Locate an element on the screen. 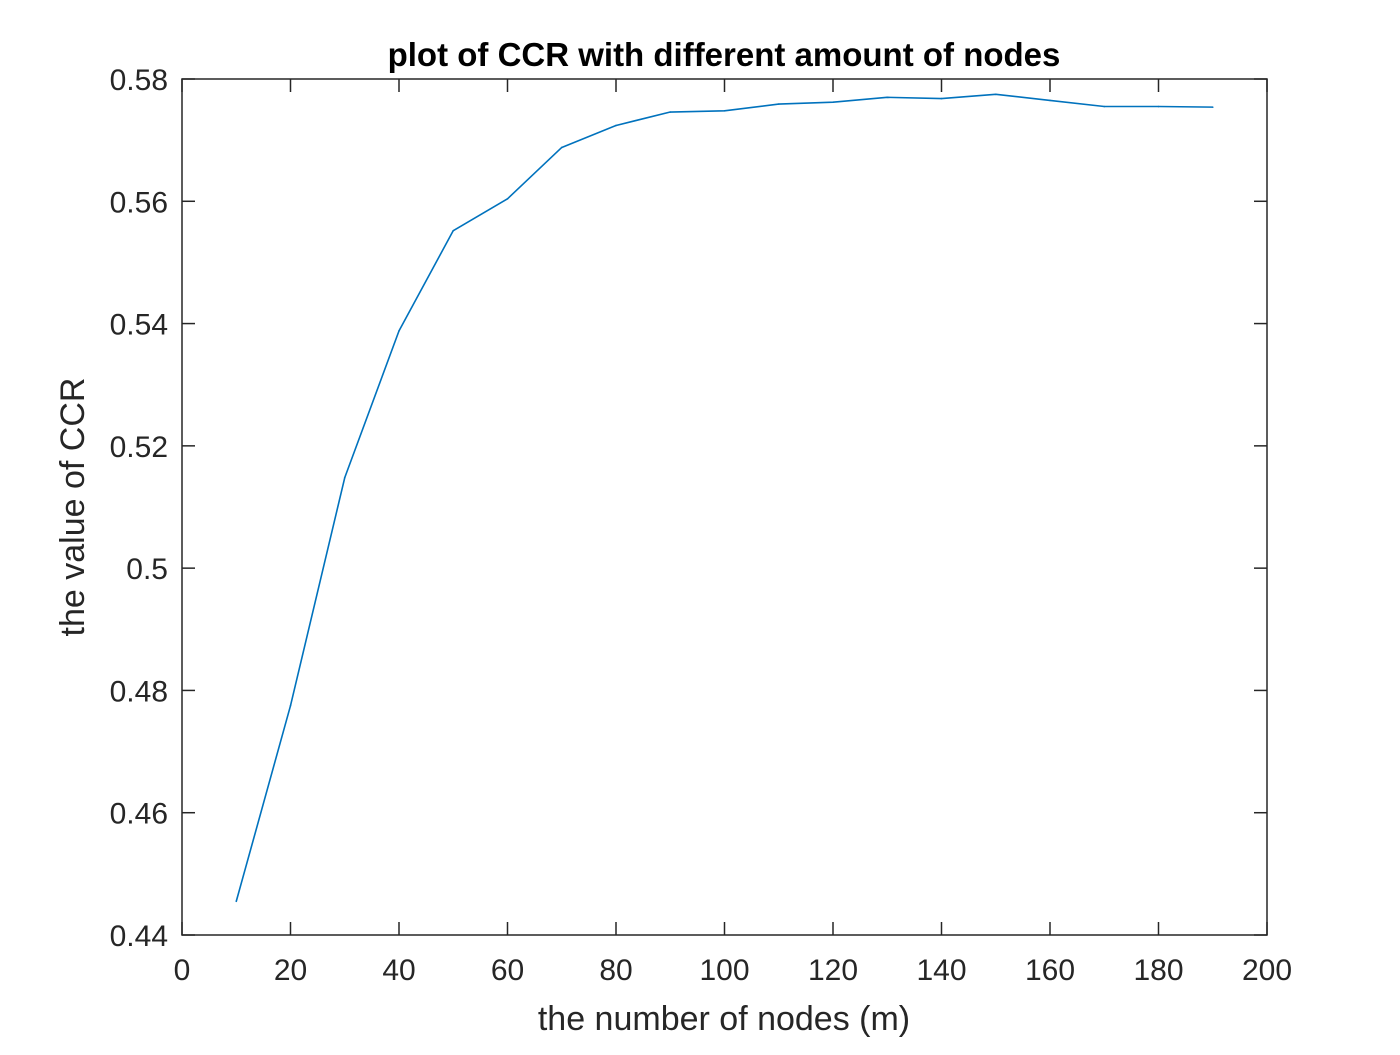  x-tick-label: 80 is located at coordinates (615, 970).